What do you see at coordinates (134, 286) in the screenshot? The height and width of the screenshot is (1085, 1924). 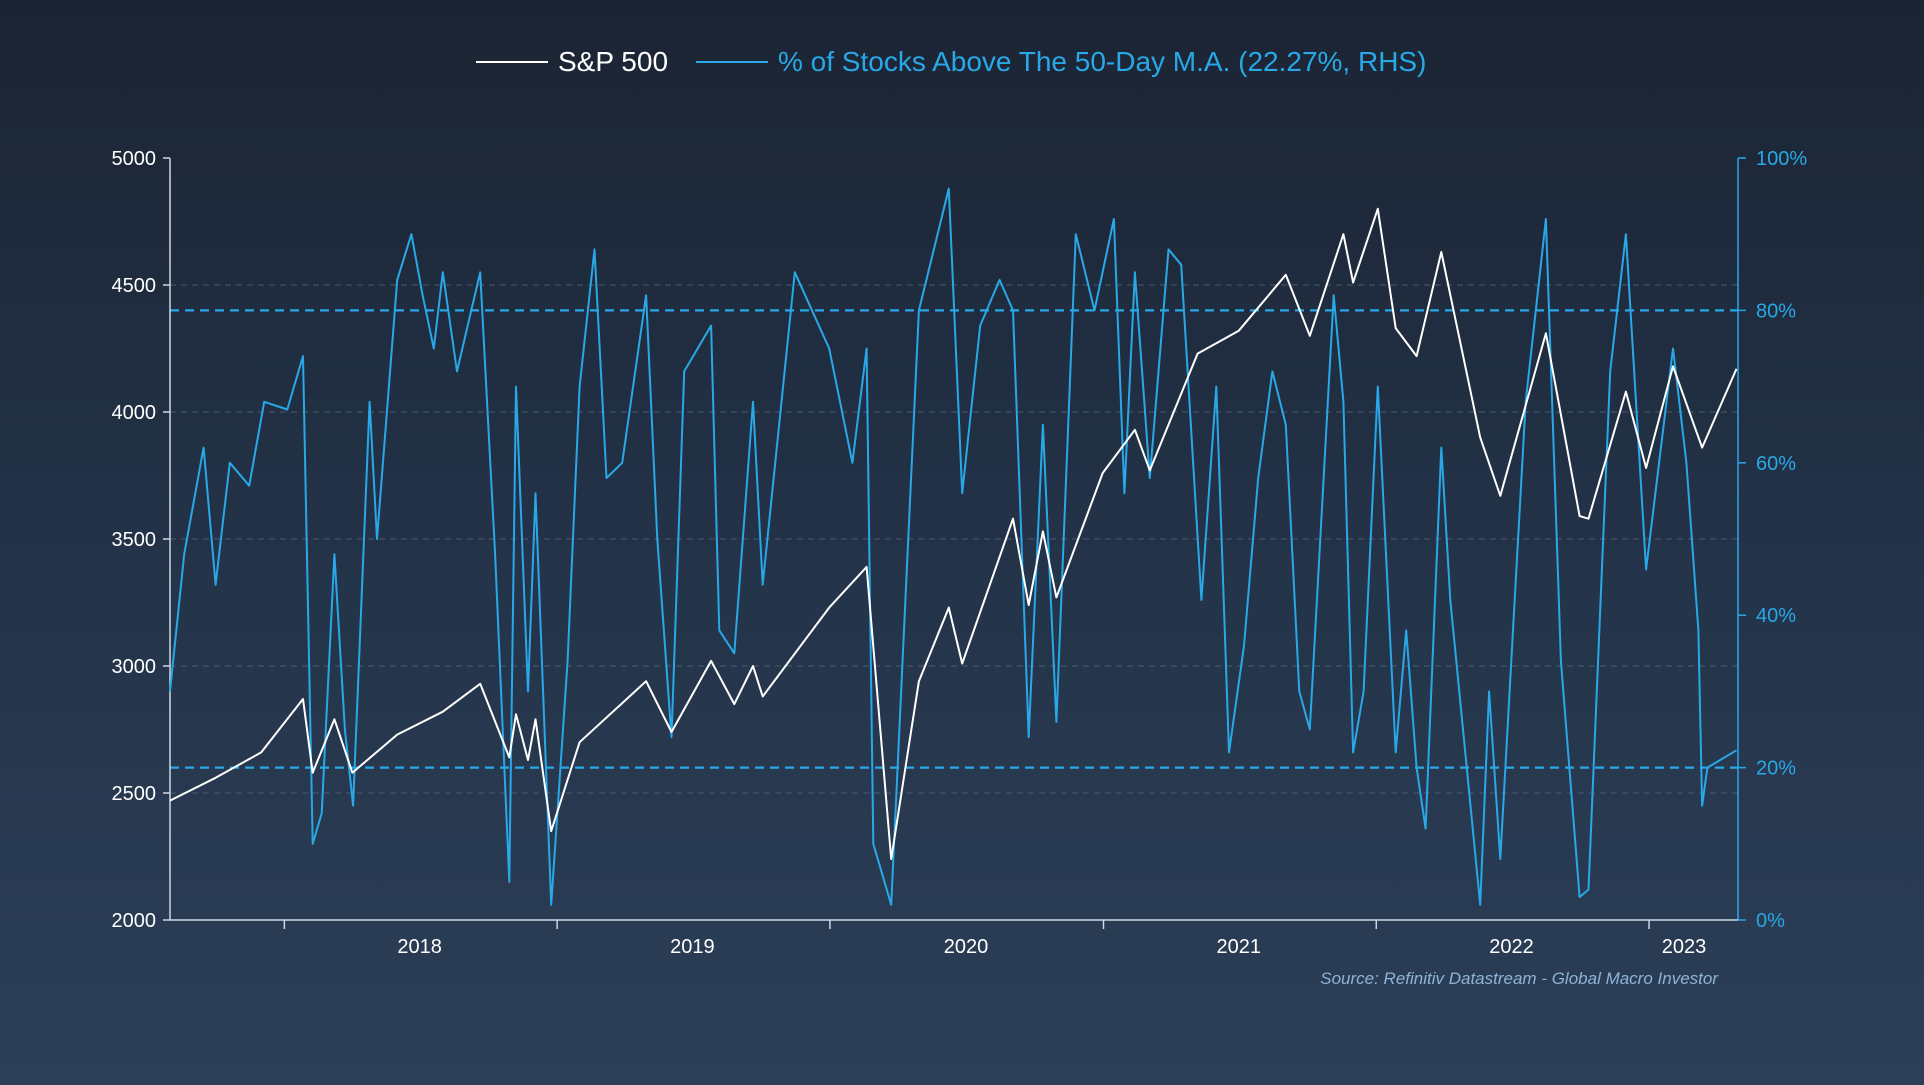 I see `left-tick-label: 4500` at bounding box center [134, 286].